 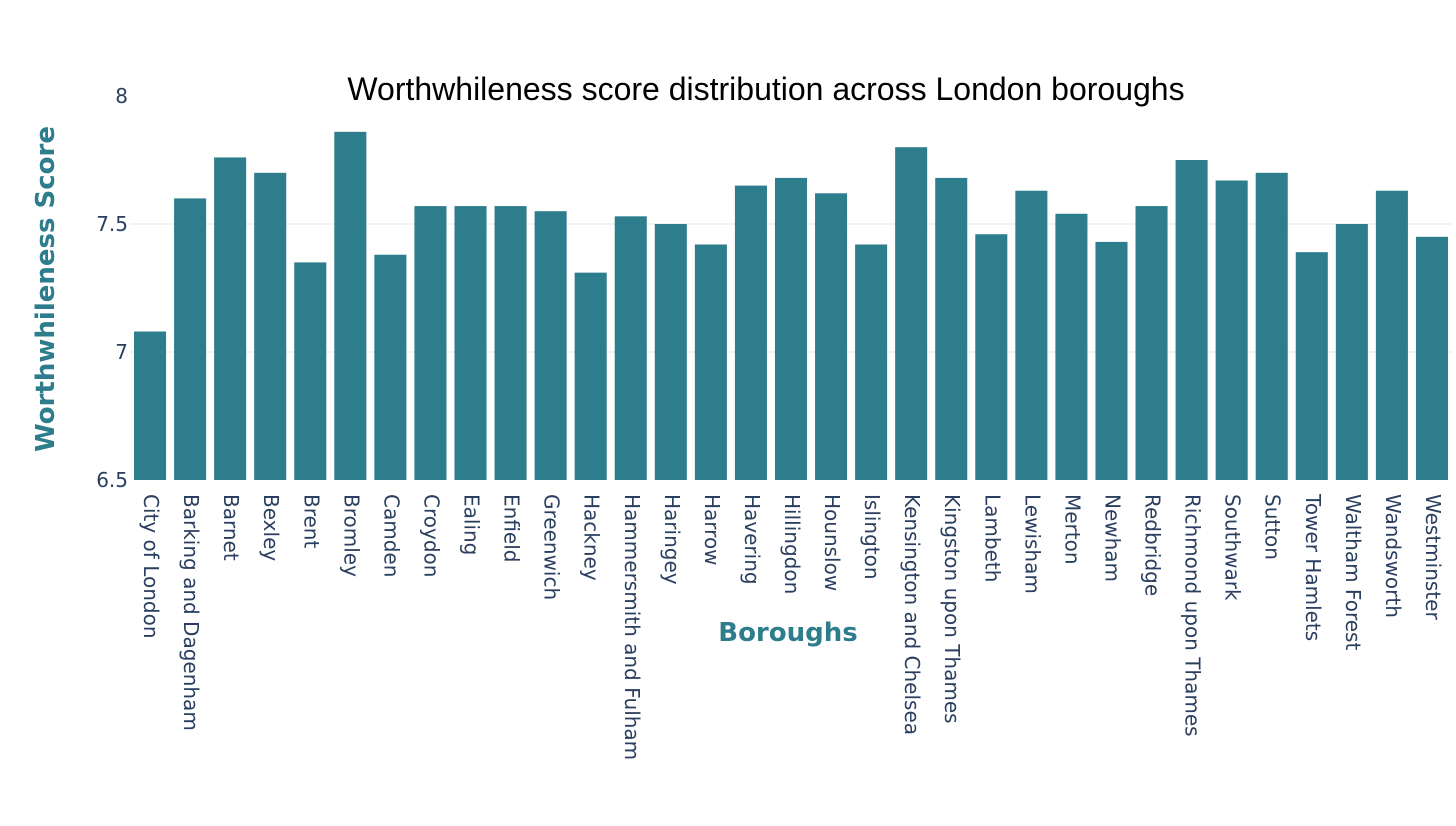 What do you see at coordinates (1153, 545) in the screenshot?
I see `x-tick-label: Redbridge` at bounding box center [1153, 545].